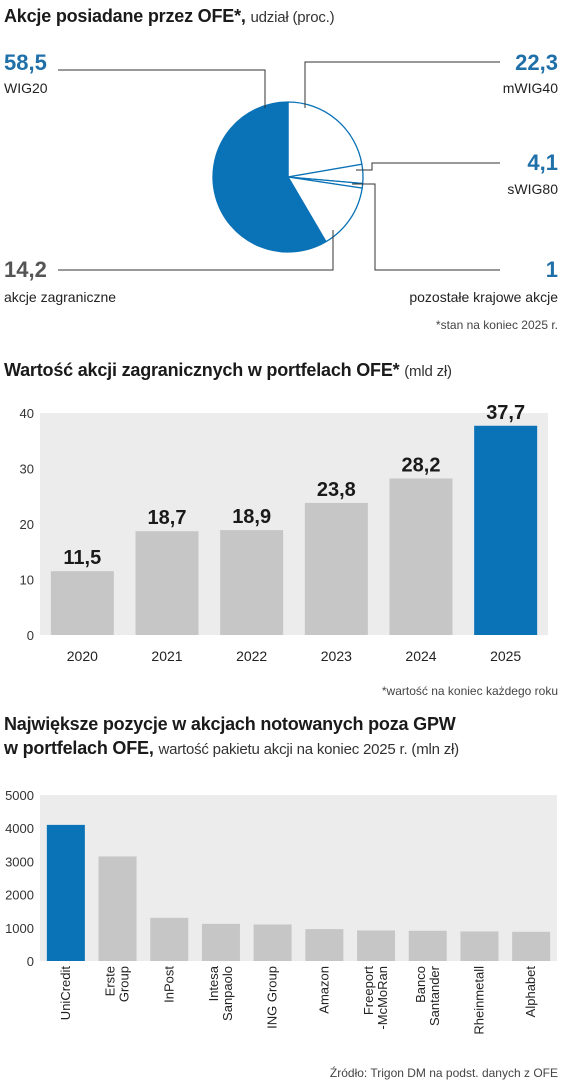 Image resolution: width=564 pixels, height=1086 pixels. I want to click on leader-line-wig20, so click(162, 88).